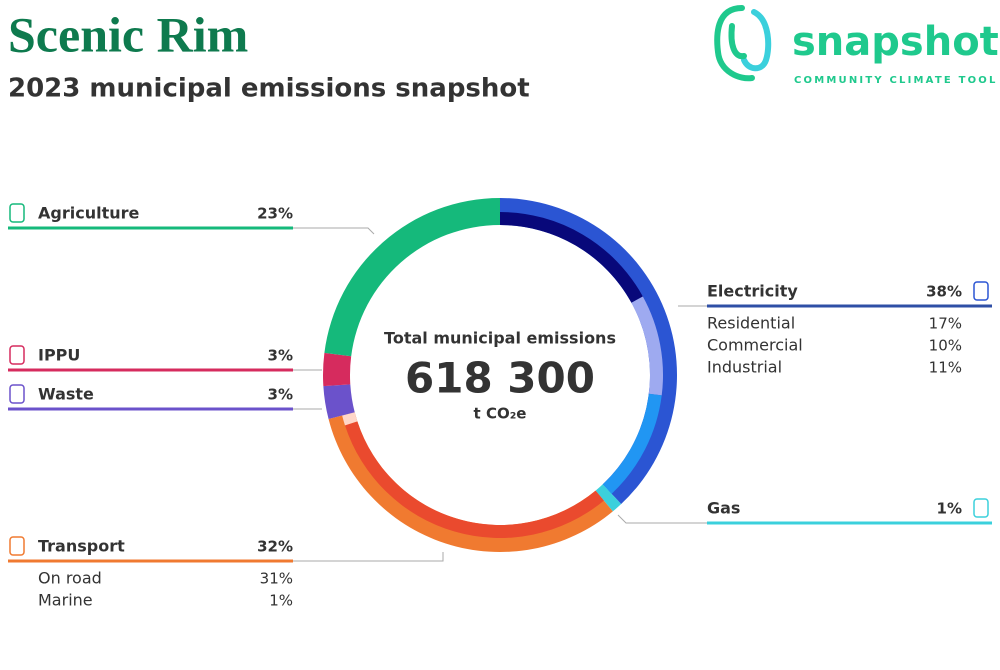  Describe the element at coordinates (743, 43) in the screenshot. I see `logo-icon` at that location.